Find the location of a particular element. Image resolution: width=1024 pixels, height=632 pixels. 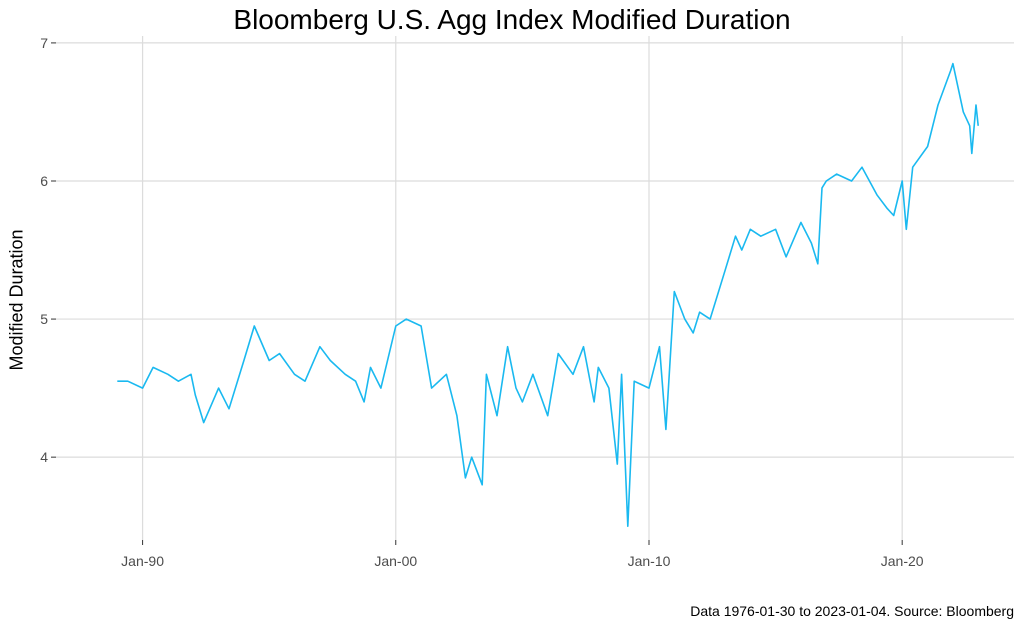

y-axis-ticks: 4 5 6 7 is located at coordinates (48, 250).